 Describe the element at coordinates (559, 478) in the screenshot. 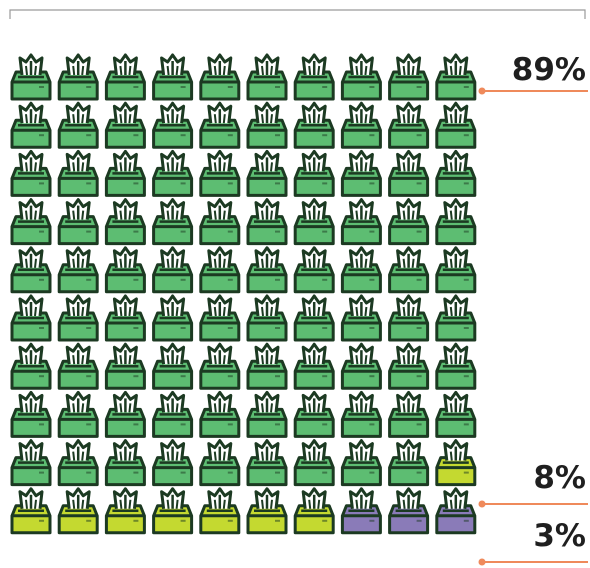

I see `percent-label: 8%` at that location.